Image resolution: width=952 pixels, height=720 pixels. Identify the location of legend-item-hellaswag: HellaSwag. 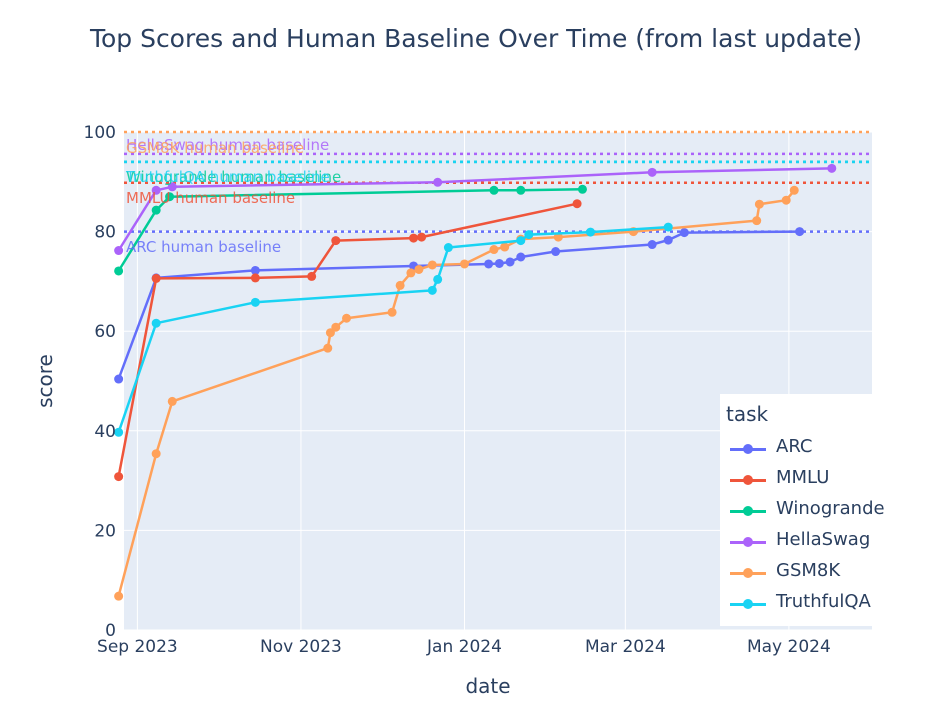
(825, 542).